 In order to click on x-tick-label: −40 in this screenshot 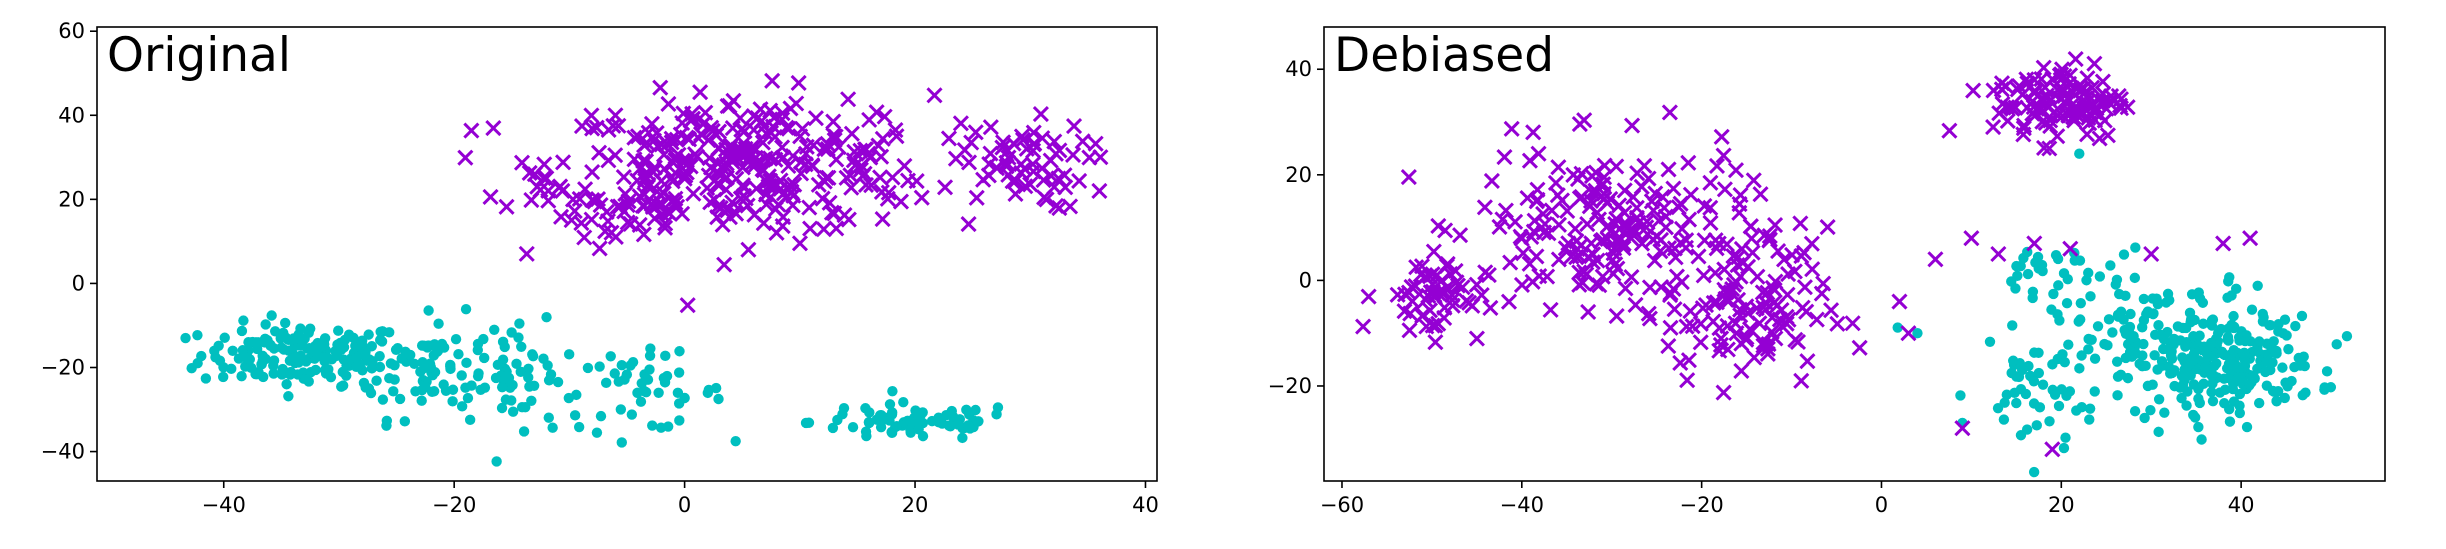, I will do `click(224, 505)`.